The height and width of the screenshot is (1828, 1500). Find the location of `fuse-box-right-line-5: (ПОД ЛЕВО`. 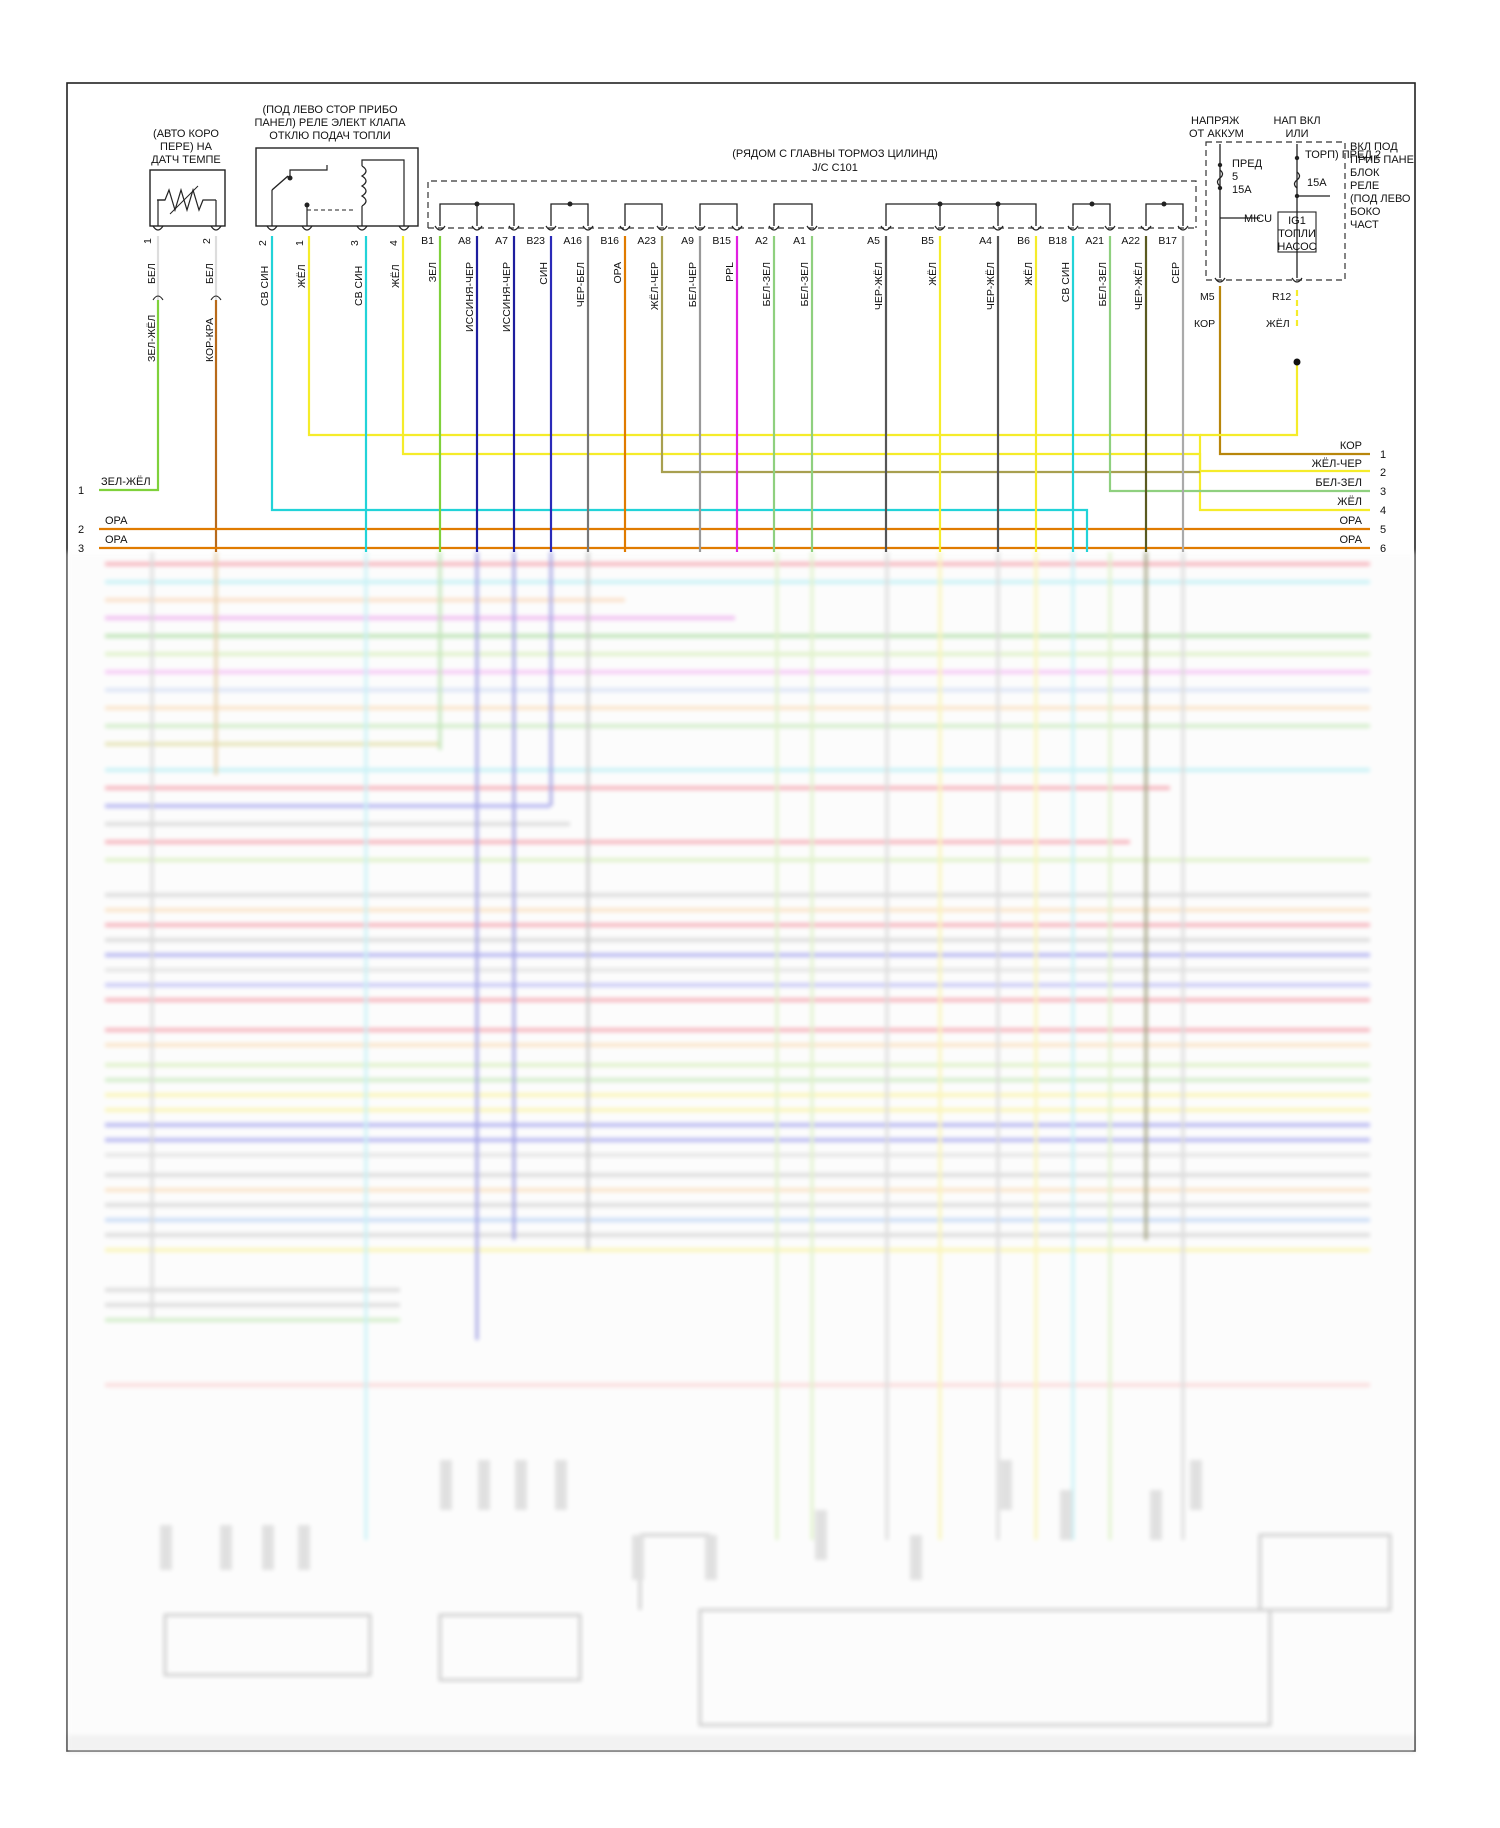

fuse-box-right-line-5: (ПОД ЛЕВО is located at coordinates (1380, 199).